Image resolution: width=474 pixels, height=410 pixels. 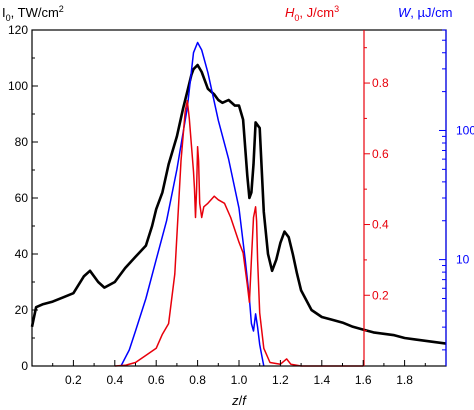 I want to click on x-axis-label-den: f, so click(x=244, y=400).